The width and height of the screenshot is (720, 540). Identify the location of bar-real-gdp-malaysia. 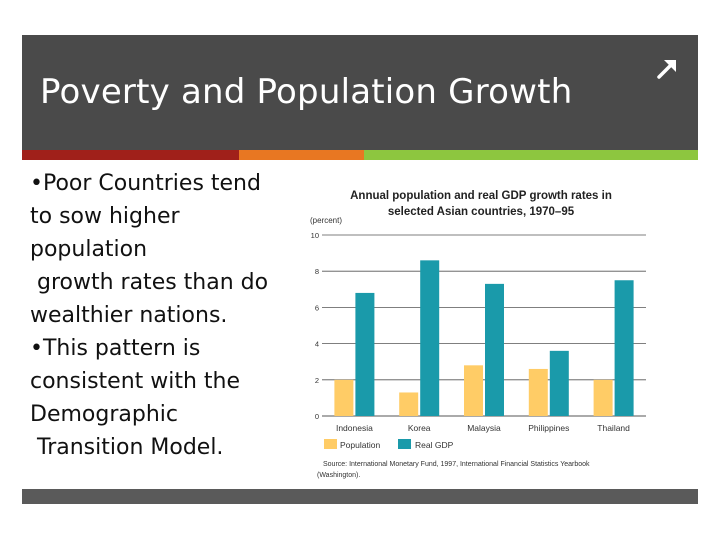
(494, 349).